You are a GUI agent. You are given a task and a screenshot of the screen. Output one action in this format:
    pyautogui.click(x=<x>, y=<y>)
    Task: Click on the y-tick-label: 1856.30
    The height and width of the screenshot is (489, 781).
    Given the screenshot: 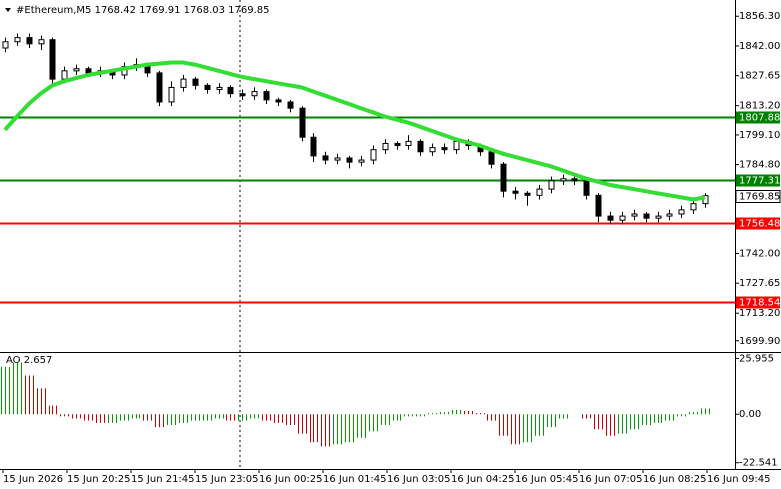 What is the action you would take?
    pyautogui.click(x=759, y=16)
    